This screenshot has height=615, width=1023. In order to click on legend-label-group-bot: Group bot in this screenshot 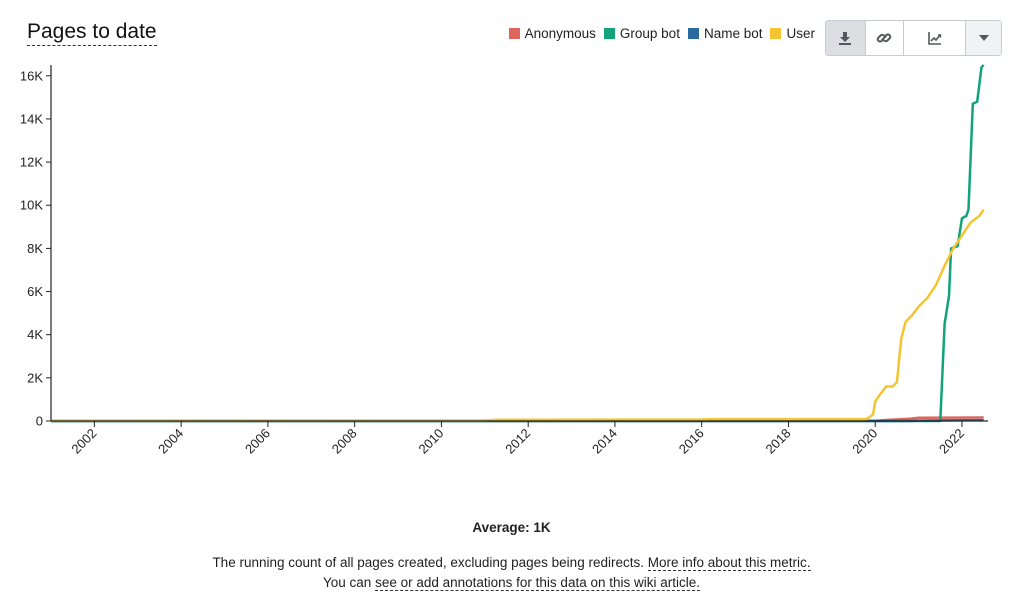, I will do `click(649, 33)`.